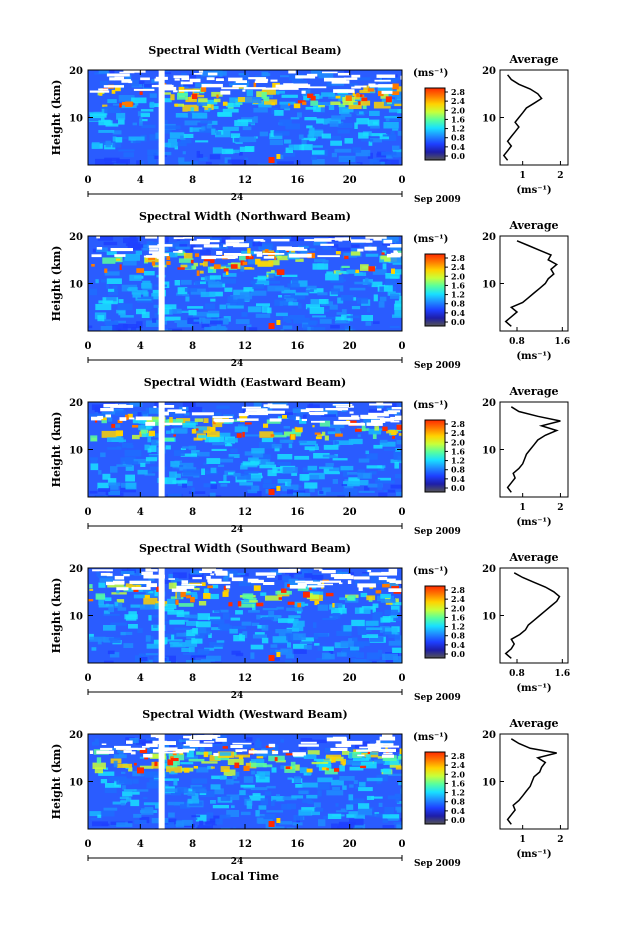 This screenshot has height=929, width=621. What do you see at coordinates (534, 449) in the screenshot?
I see `average-frame` at bounding box center [534, 449].